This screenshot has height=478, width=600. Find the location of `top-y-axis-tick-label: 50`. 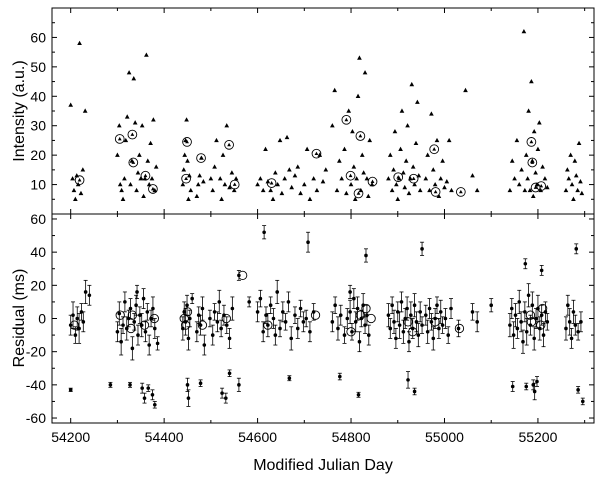

top-y-axis-tick-label: 50 is located at coordinates (38, 67).